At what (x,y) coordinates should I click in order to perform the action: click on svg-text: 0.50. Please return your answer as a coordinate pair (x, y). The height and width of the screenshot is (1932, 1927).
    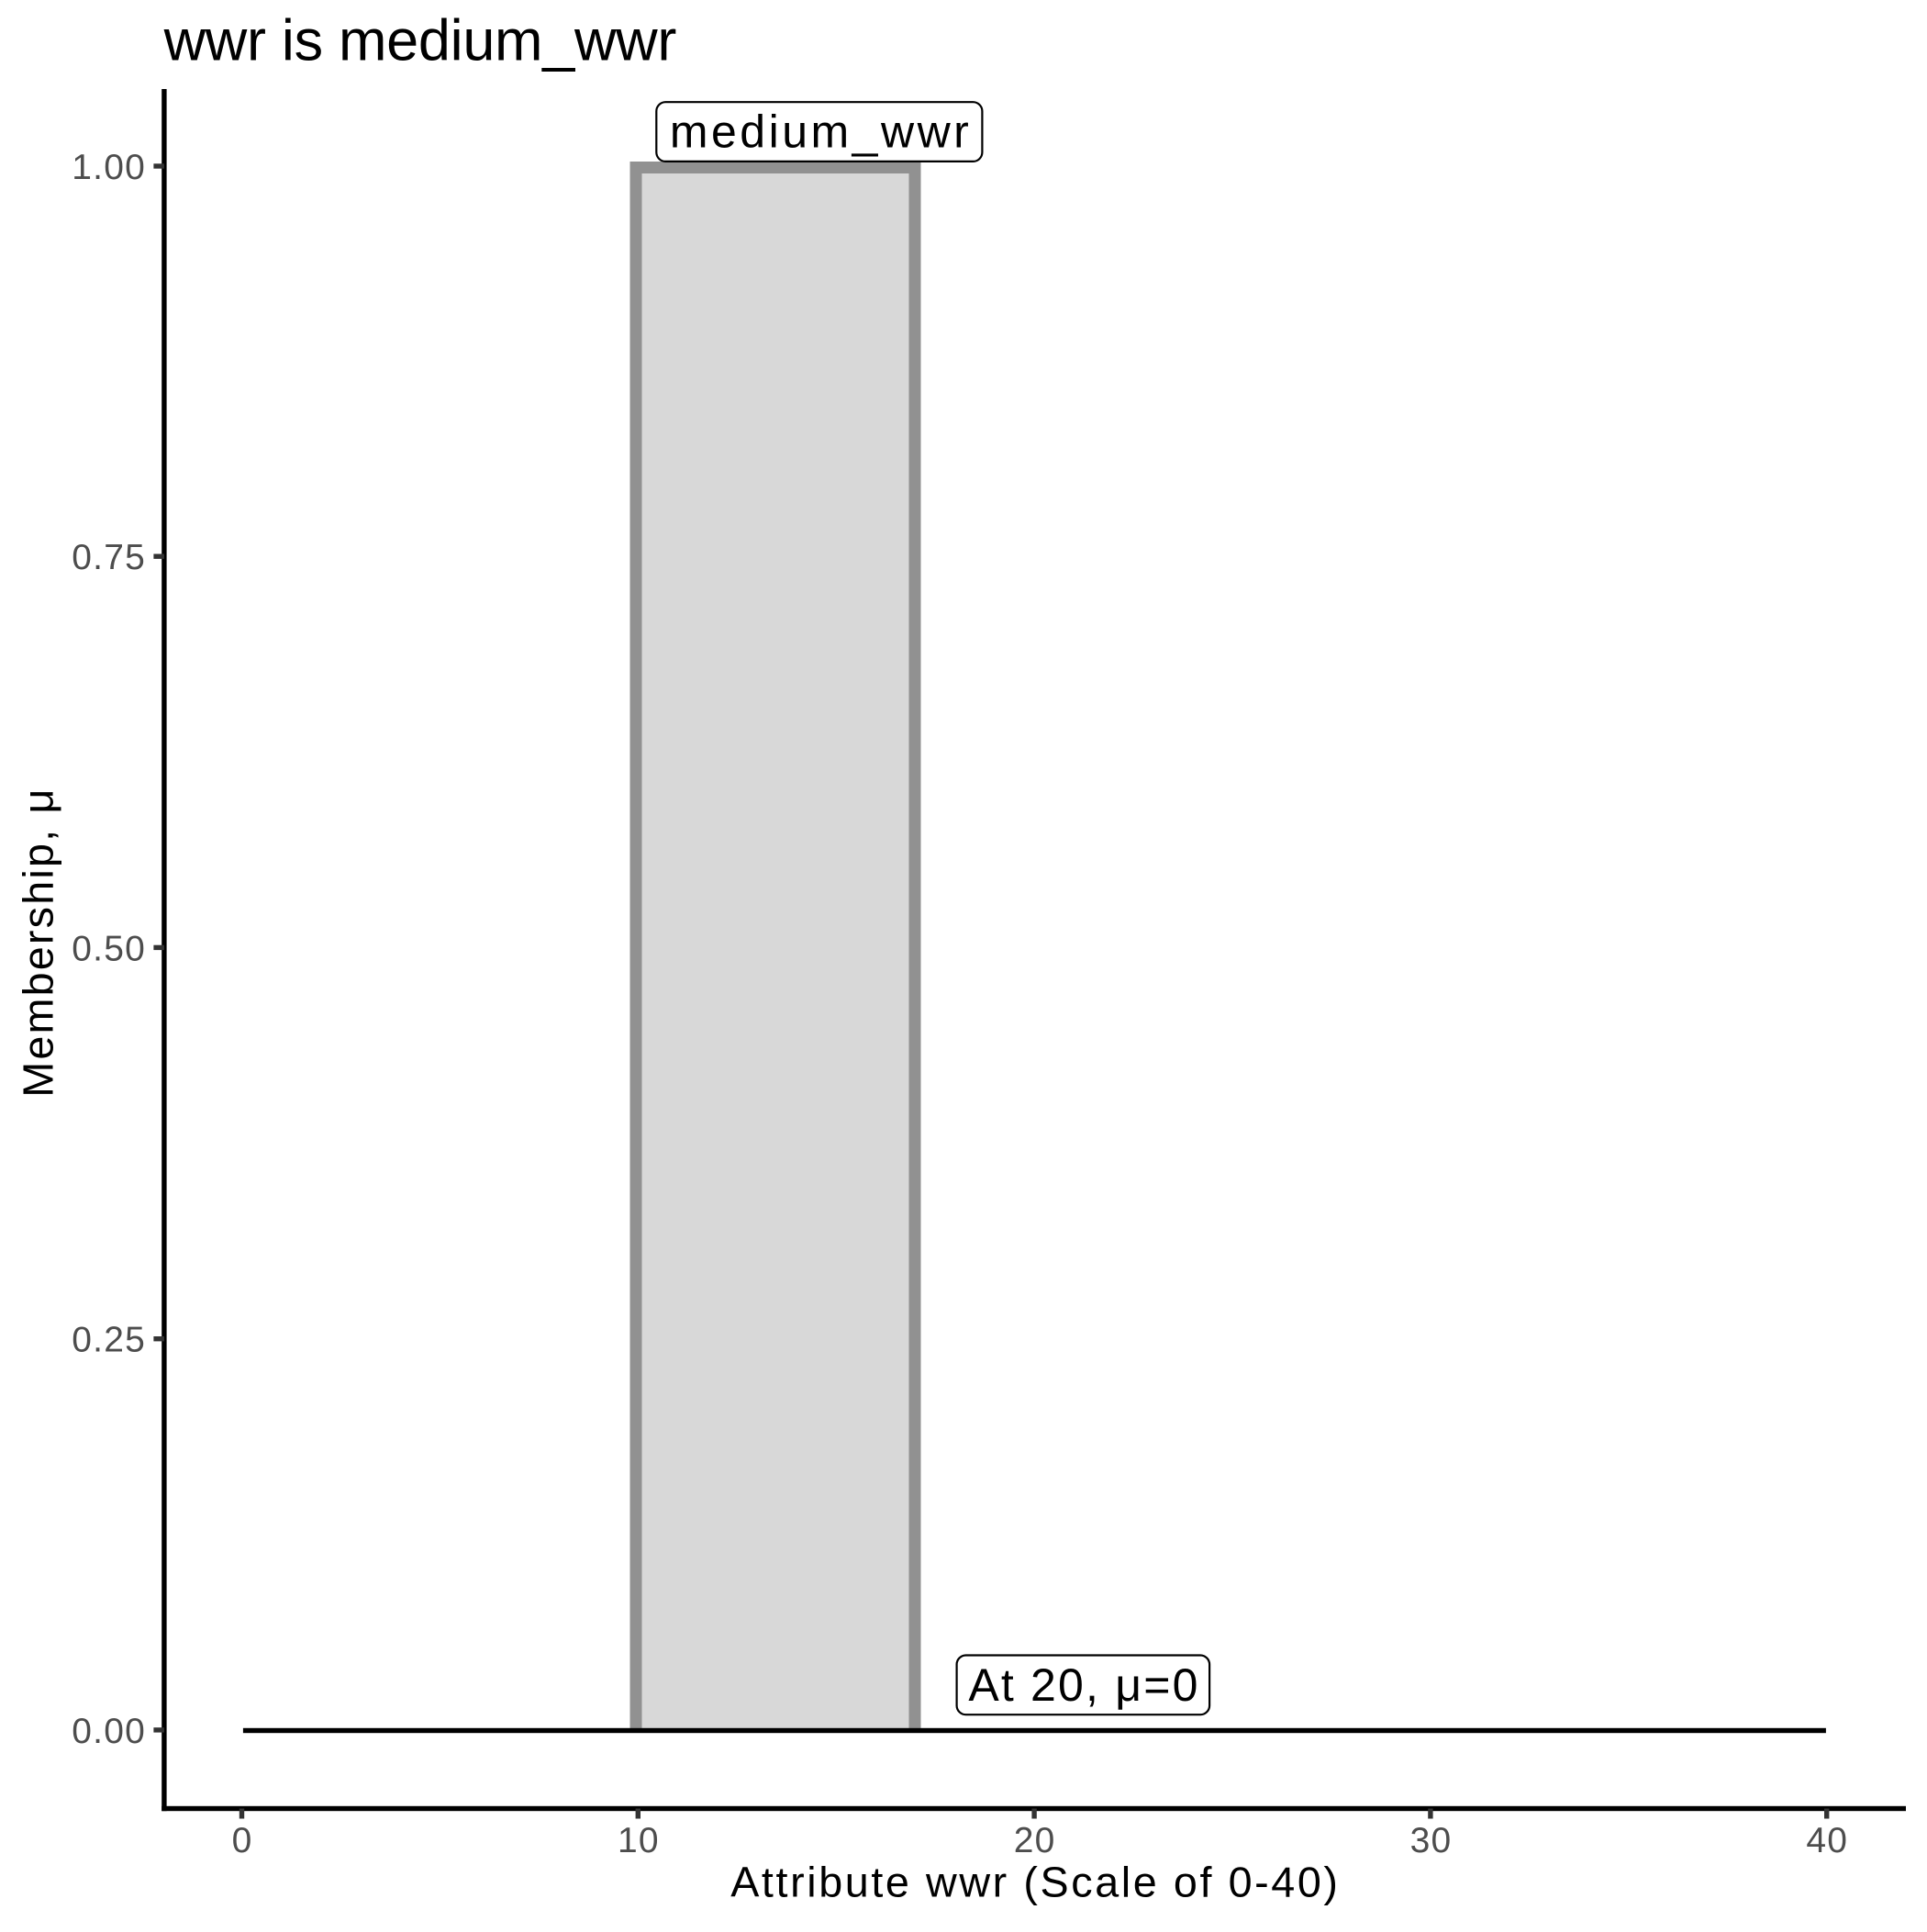
    Looking at the image, I should click on (109, 948).